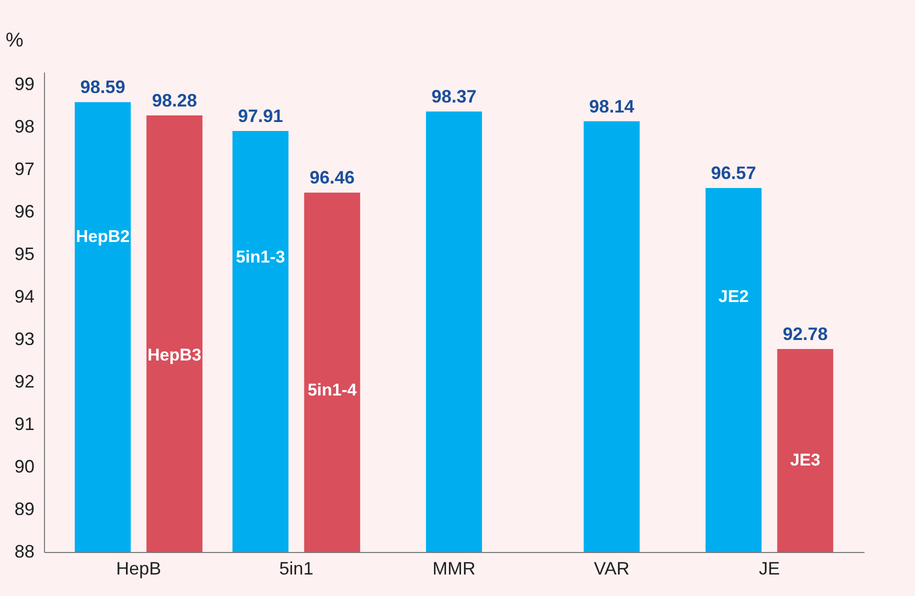 This screenshot has width=915, height=596. What do you see at coordinates (24, 169) in the screenshot?
I see `y-tick-label: 97` at bounding box center [24, 169].